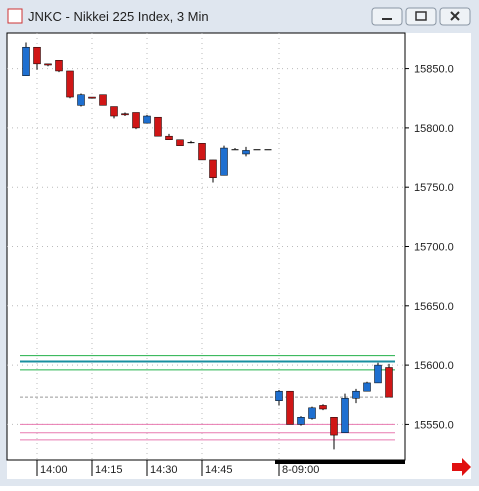 Image resolution: width=479 pixels, height=491 pixels. What do you see at coordinates (15, 16) in the screenshot?
I see `app-icon` at bounding box center [15, 16].